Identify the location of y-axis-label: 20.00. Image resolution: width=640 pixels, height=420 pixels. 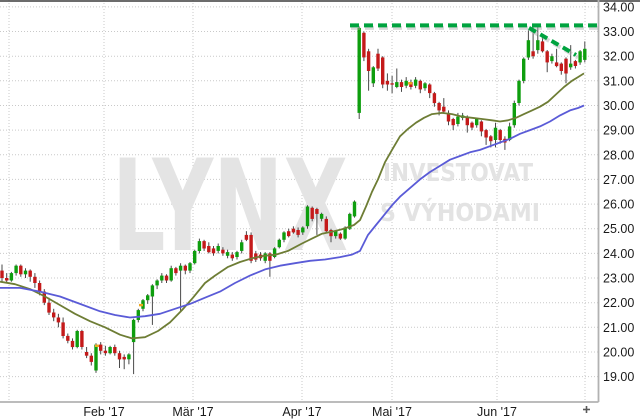
(618, 353).